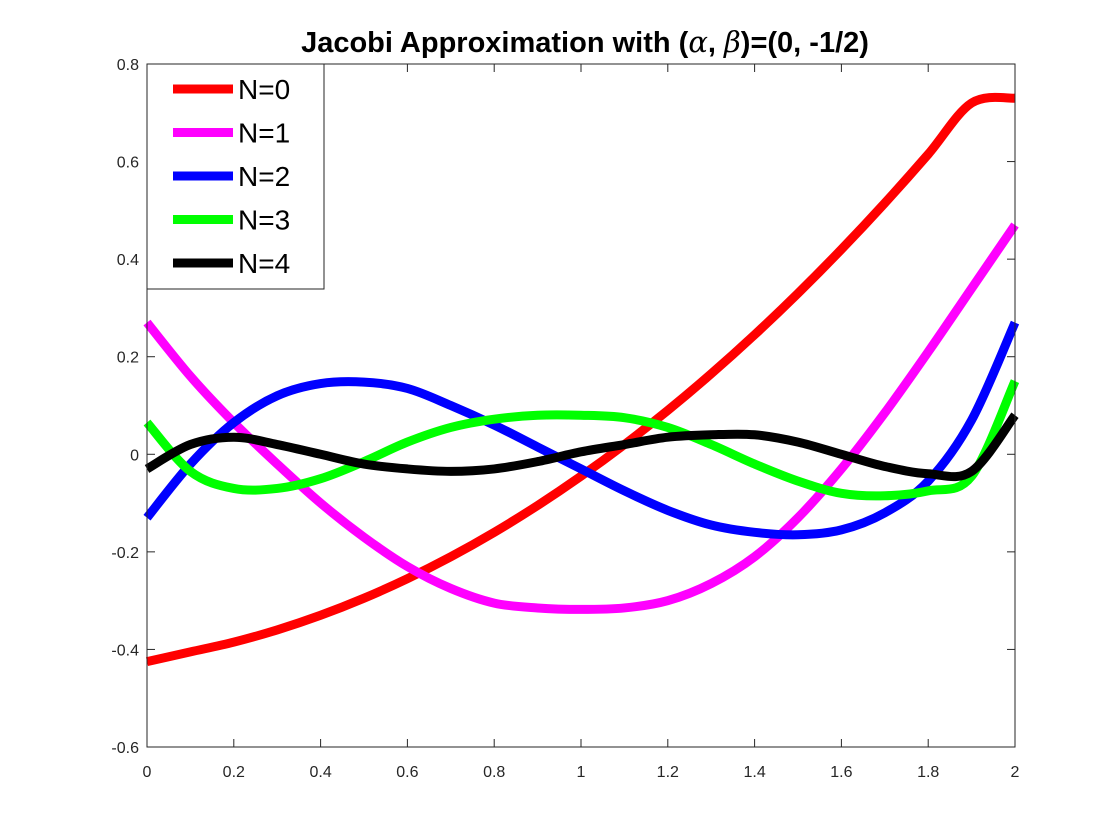 Image resolution: width=1120 pixels, height=840 pixels. What do you see at coordinates (732, 42) in the screenshot?
I see `chart-title-beta: β` at bounding box center [732, 42].